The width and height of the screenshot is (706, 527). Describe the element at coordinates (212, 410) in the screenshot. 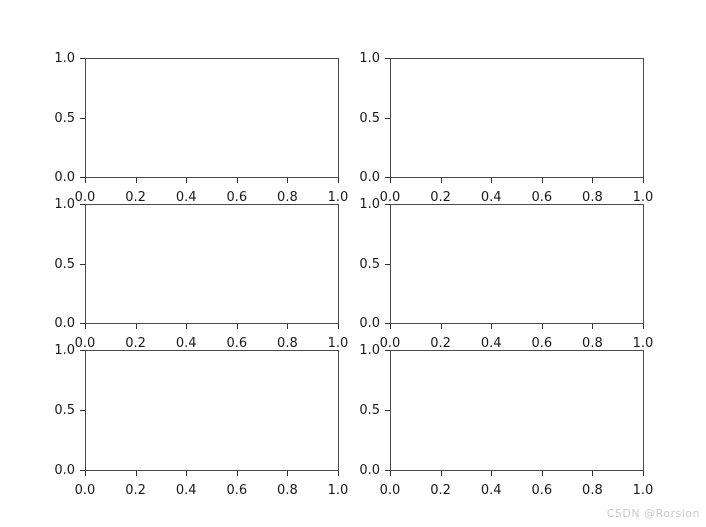

I see `subplot-row3-col1` at that location.